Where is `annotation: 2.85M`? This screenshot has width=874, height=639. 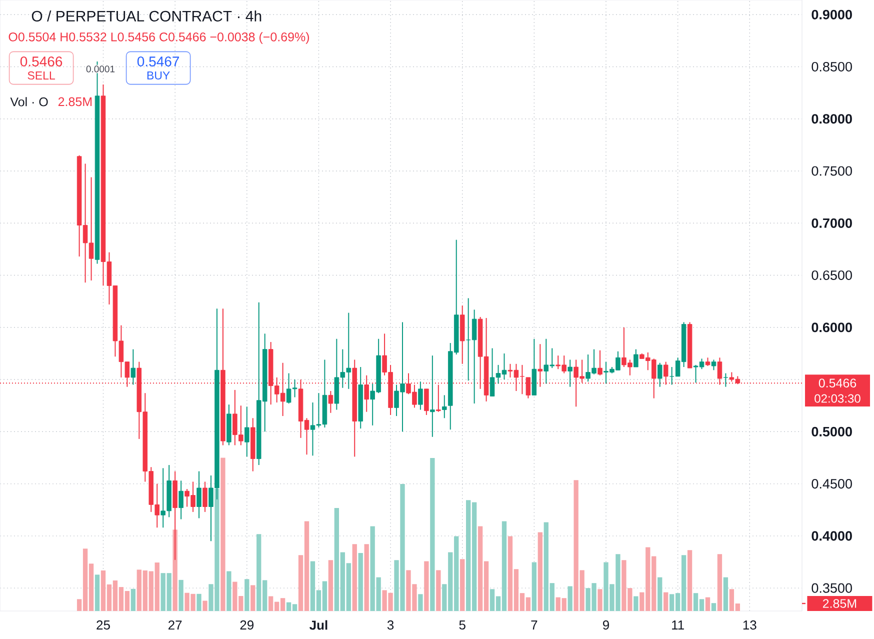
annotation: 2.85M is located at coordinates (75, 101).